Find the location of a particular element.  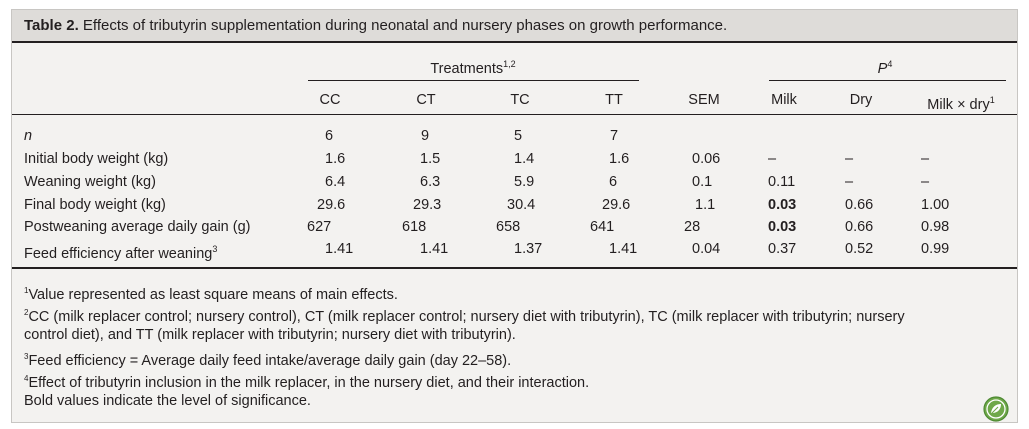

col-milk: Milk is located at coordinates (784, 100).